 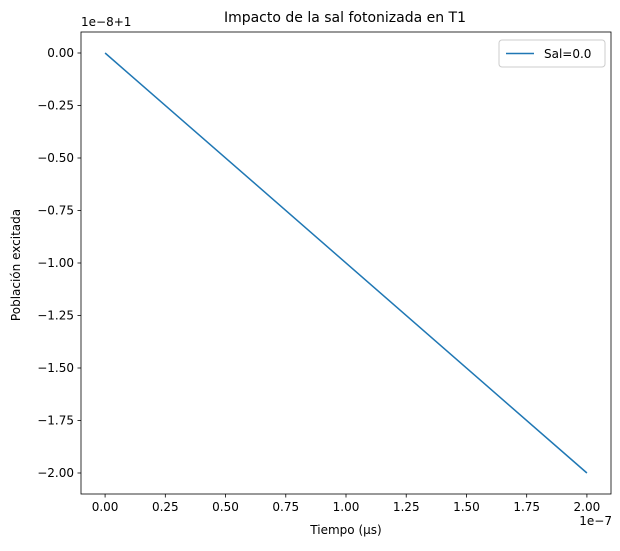 What do you see at coordinates (55, 263) in the screenshot?
I see `y-tick-label: −1.00` at bounding box center [55, 263].